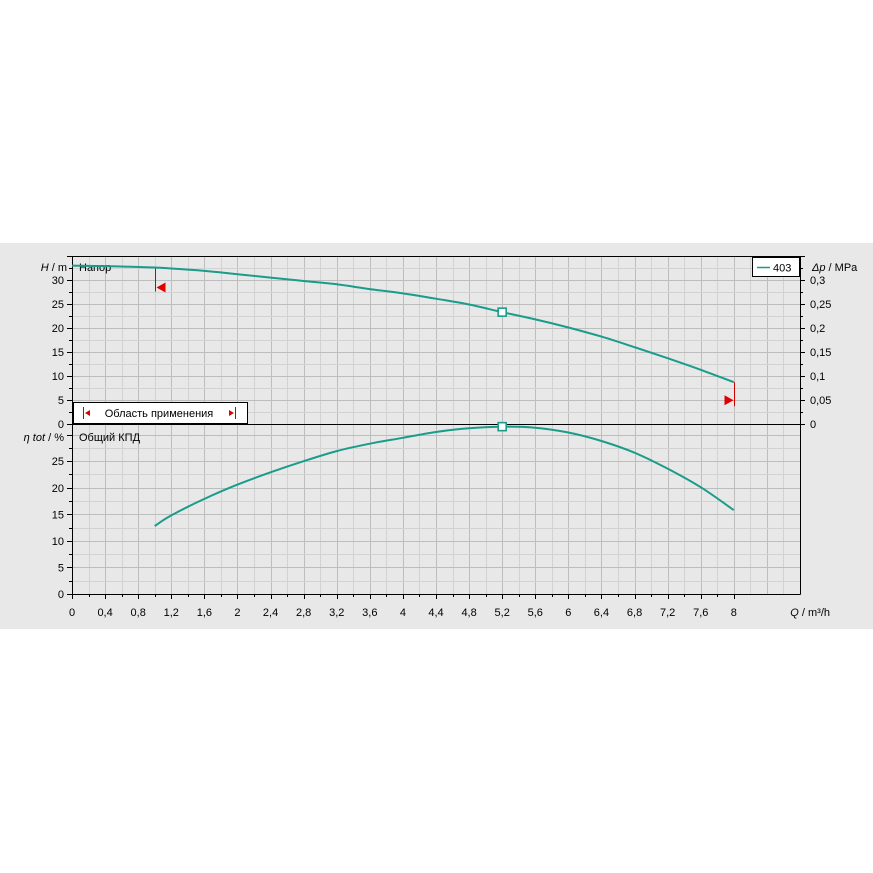 The width and height of the screenshot is (873, 873). Describe the element at coordinates (502, 312) in the screenshot. I see `head-operating-point` at that location.